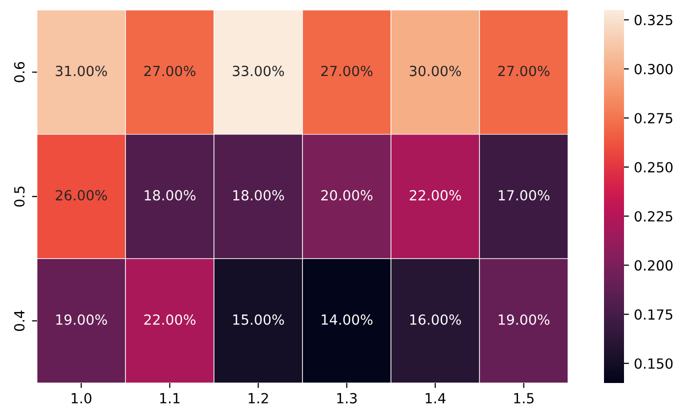 This screenshot has width=681, height=419. Describe the element at coordinates (170, 398) in the screenshot. I see `x-tick-label: 1.1` at that location.